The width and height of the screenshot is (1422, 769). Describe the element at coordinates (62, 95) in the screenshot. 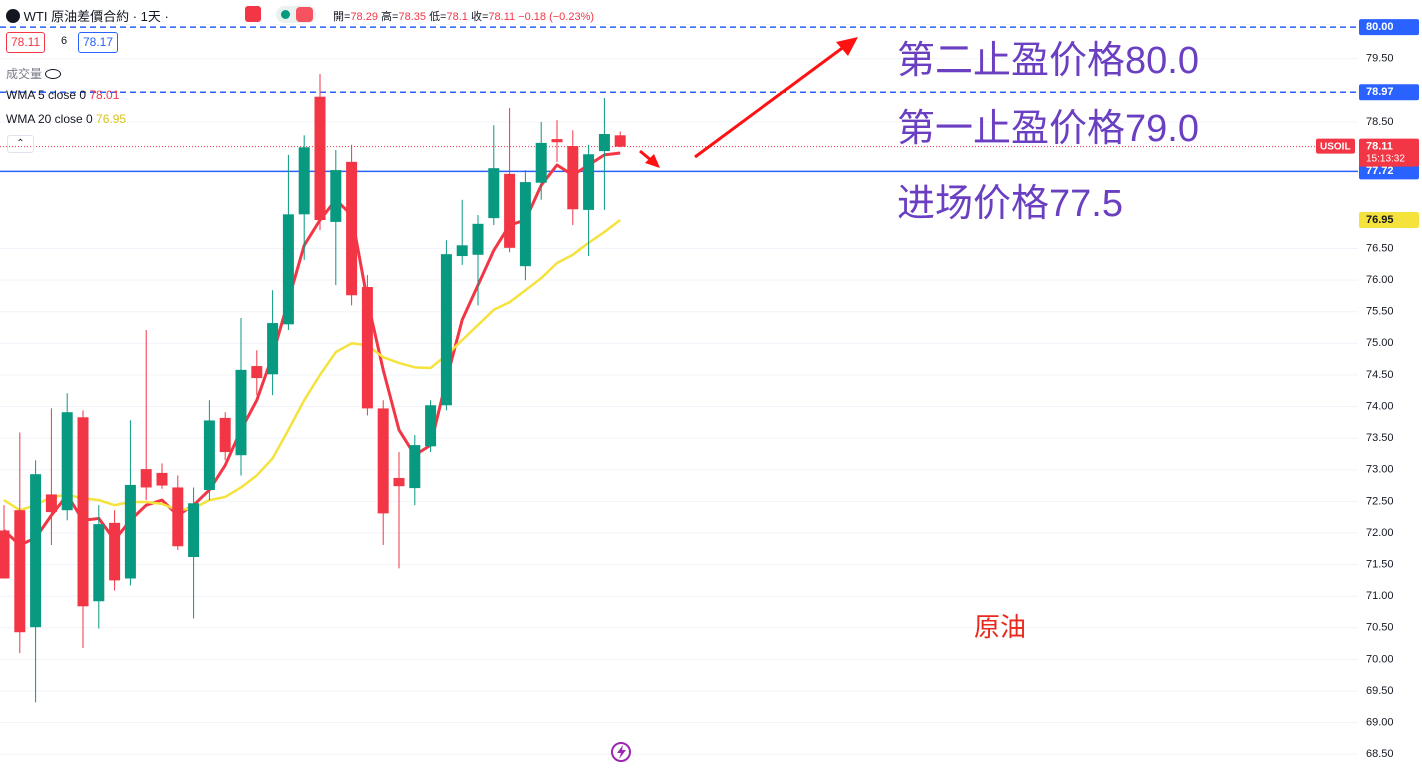

I see `legend-item: WMA 5 close 0 78.01` at that location.